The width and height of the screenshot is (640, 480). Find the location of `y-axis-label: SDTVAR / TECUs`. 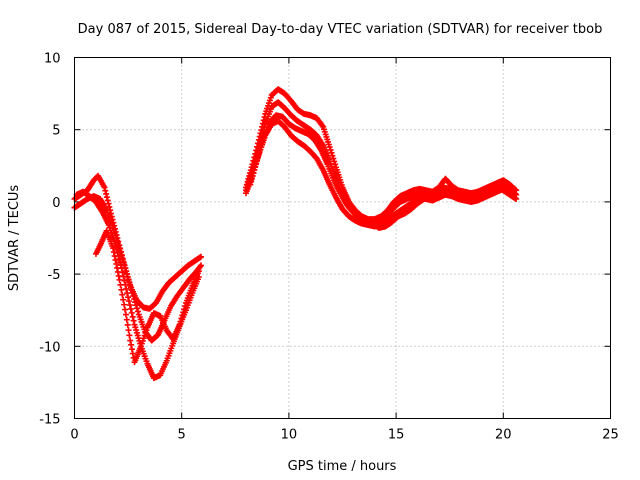

y-axis-label: SDTVAR / TECUs is located at coordinates (14, 238).